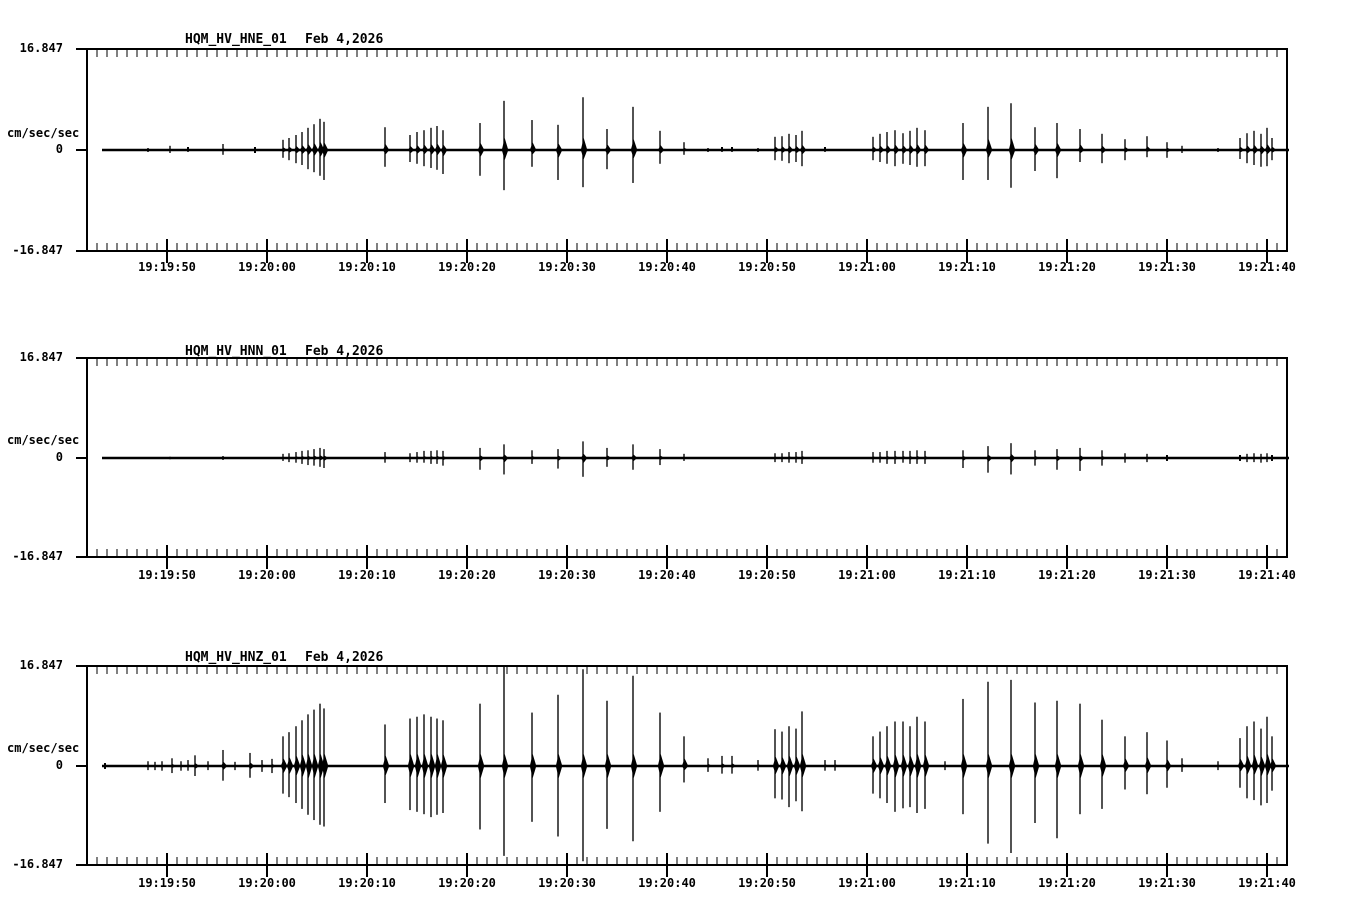 This screenshot has width=1358, height=924. What do you see at coordinates (236, 39) in the screenshot?
I see `station-label: HQM_HV_HNE_01` at bounding box center [236, 39].